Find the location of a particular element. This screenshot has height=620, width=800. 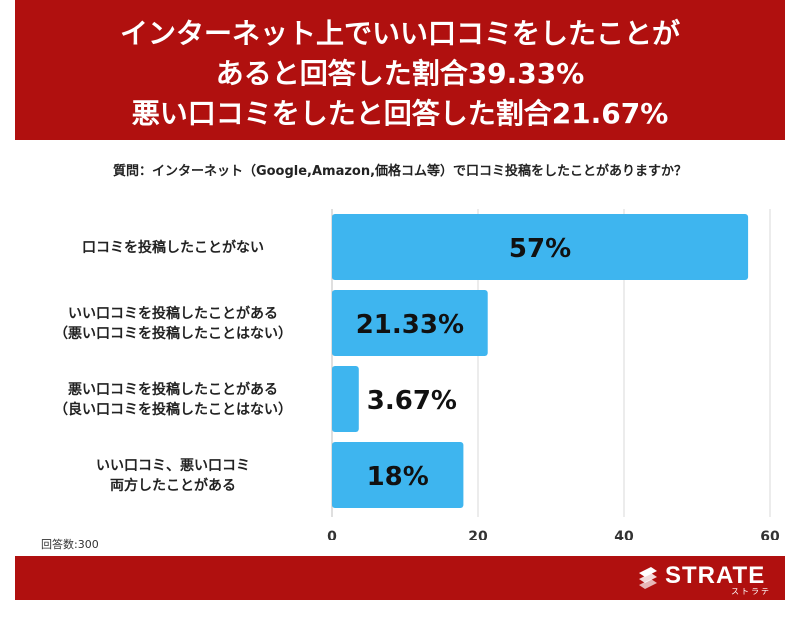

category-label: 悪い口コミを投稿したことがある （良い口コミを投稿したことはない） is located at coordinates (173, 399).